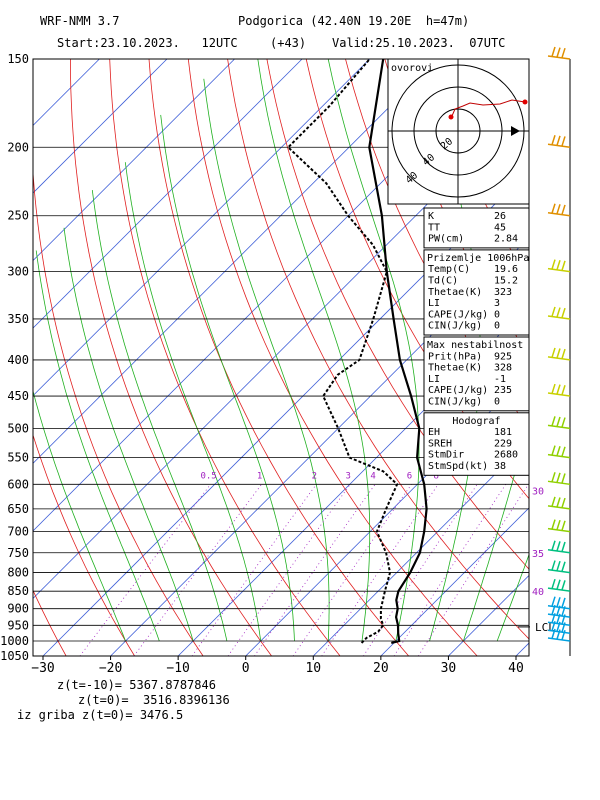  I want to click on pressure-tick-label: 450, so click(18, 396).